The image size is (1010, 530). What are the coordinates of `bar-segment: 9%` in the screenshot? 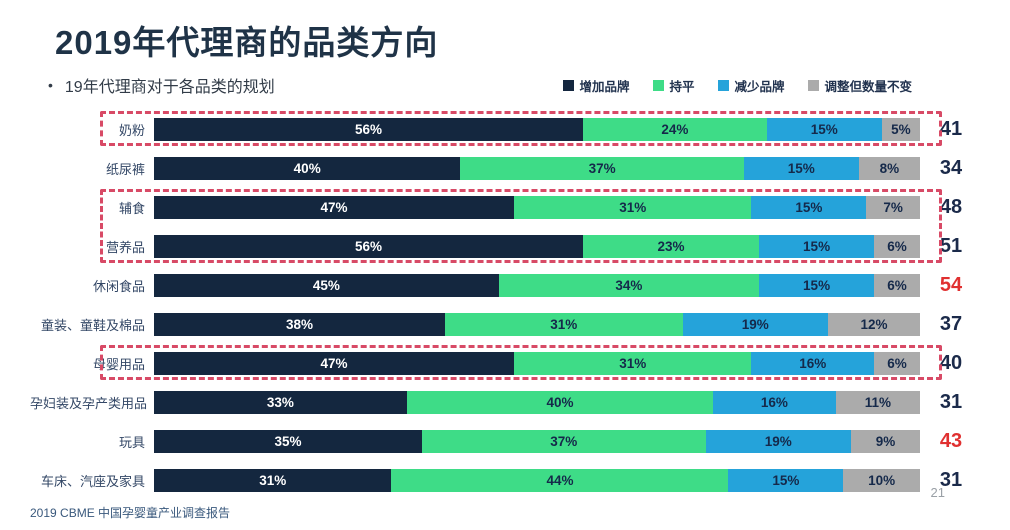 It's located at (885, 441).